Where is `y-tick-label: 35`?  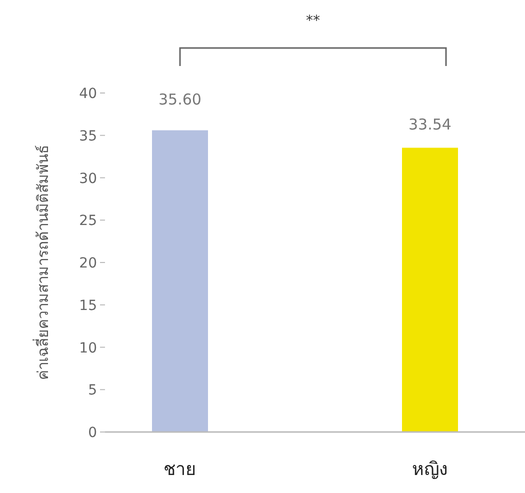 y-tick-label: 35 is located at coordinates (88, 136).